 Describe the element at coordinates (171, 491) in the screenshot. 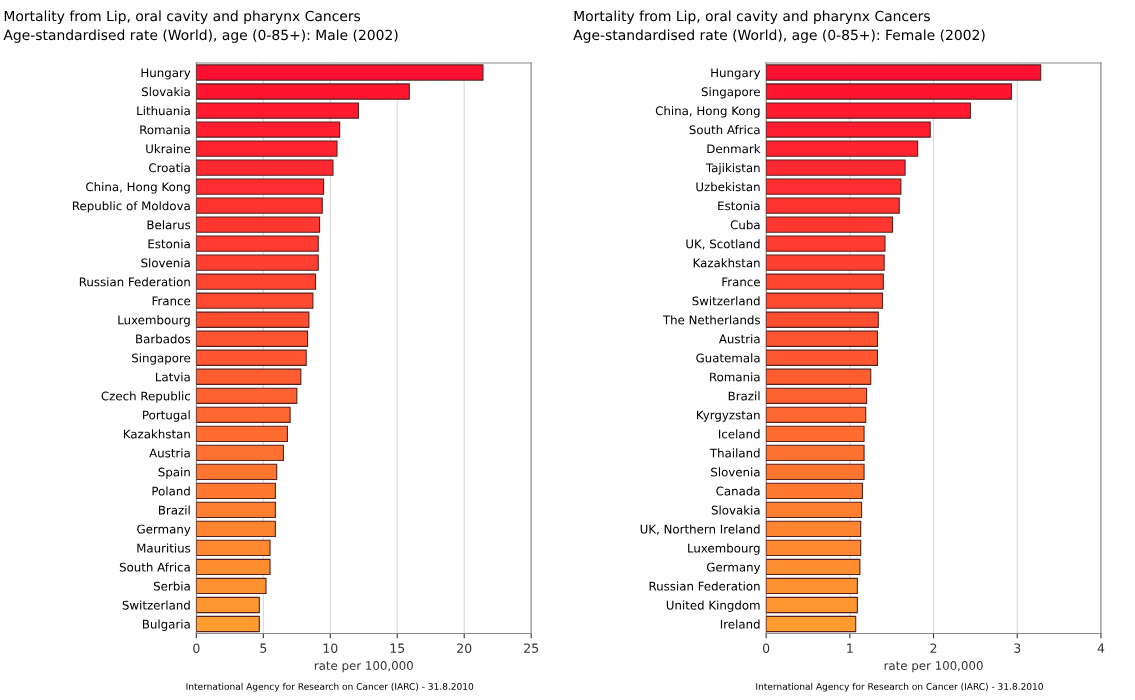

I see `y-tick-label: Poland` at that location.